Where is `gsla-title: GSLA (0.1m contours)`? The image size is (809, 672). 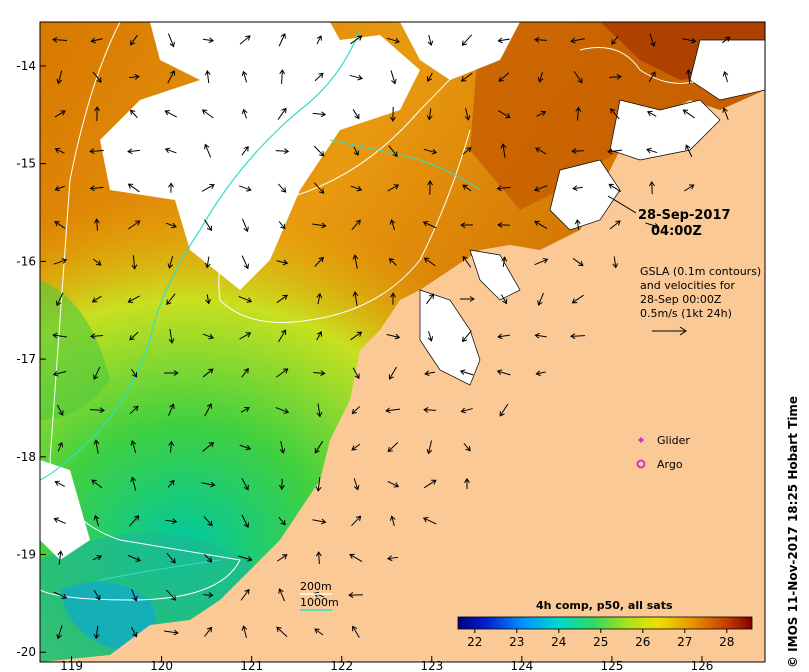 gsla-title: GSLA (0.1m contours) is located at coordinates (700, 271).